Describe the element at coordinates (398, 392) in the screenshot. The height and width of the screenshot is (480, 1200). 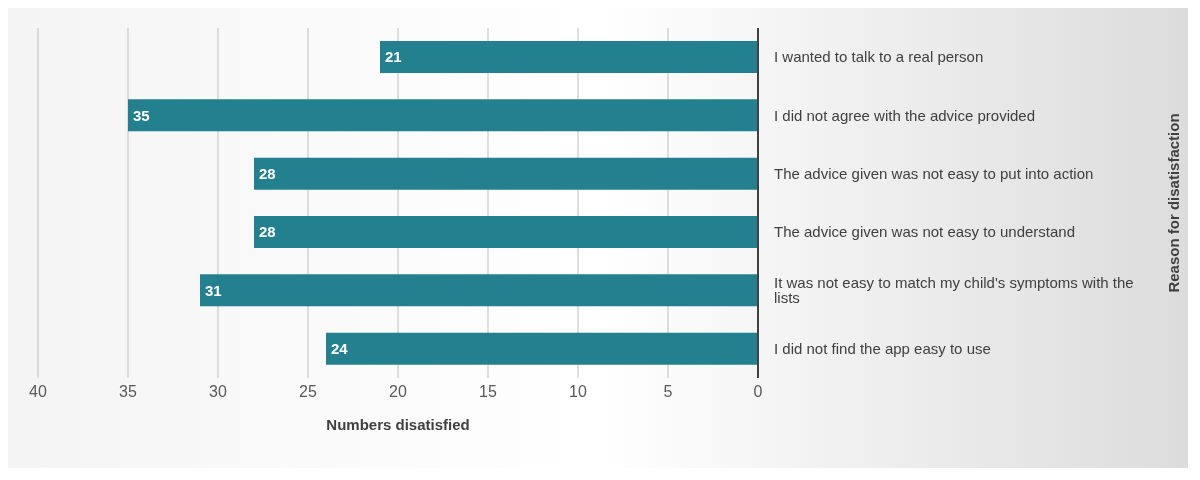
I see `x-tick-label: 20` at that location.